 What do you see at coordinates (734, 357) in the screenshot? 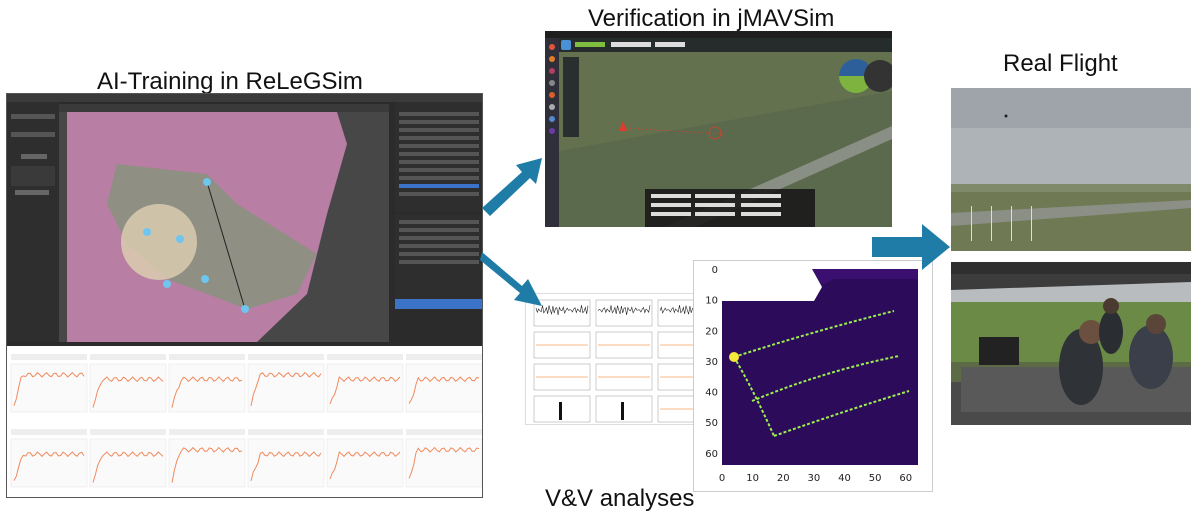
I see `heat-hotspot` at bounding box center [734, 357].